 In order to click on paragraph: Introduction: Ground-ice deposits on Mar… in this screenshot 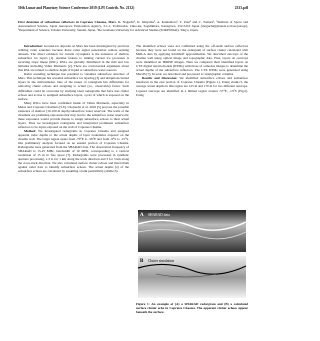, I will do `click(73, 58)`.